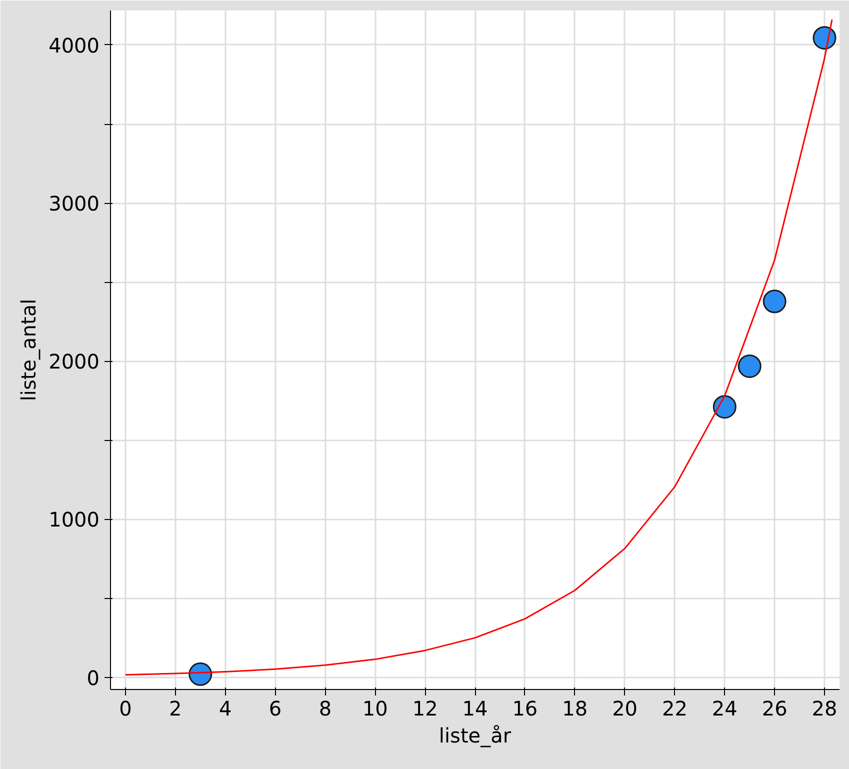 Image resolution: width=849 pixels, height=769 pixels. I want to click on x-tick-label: 12, so click(425, 708).